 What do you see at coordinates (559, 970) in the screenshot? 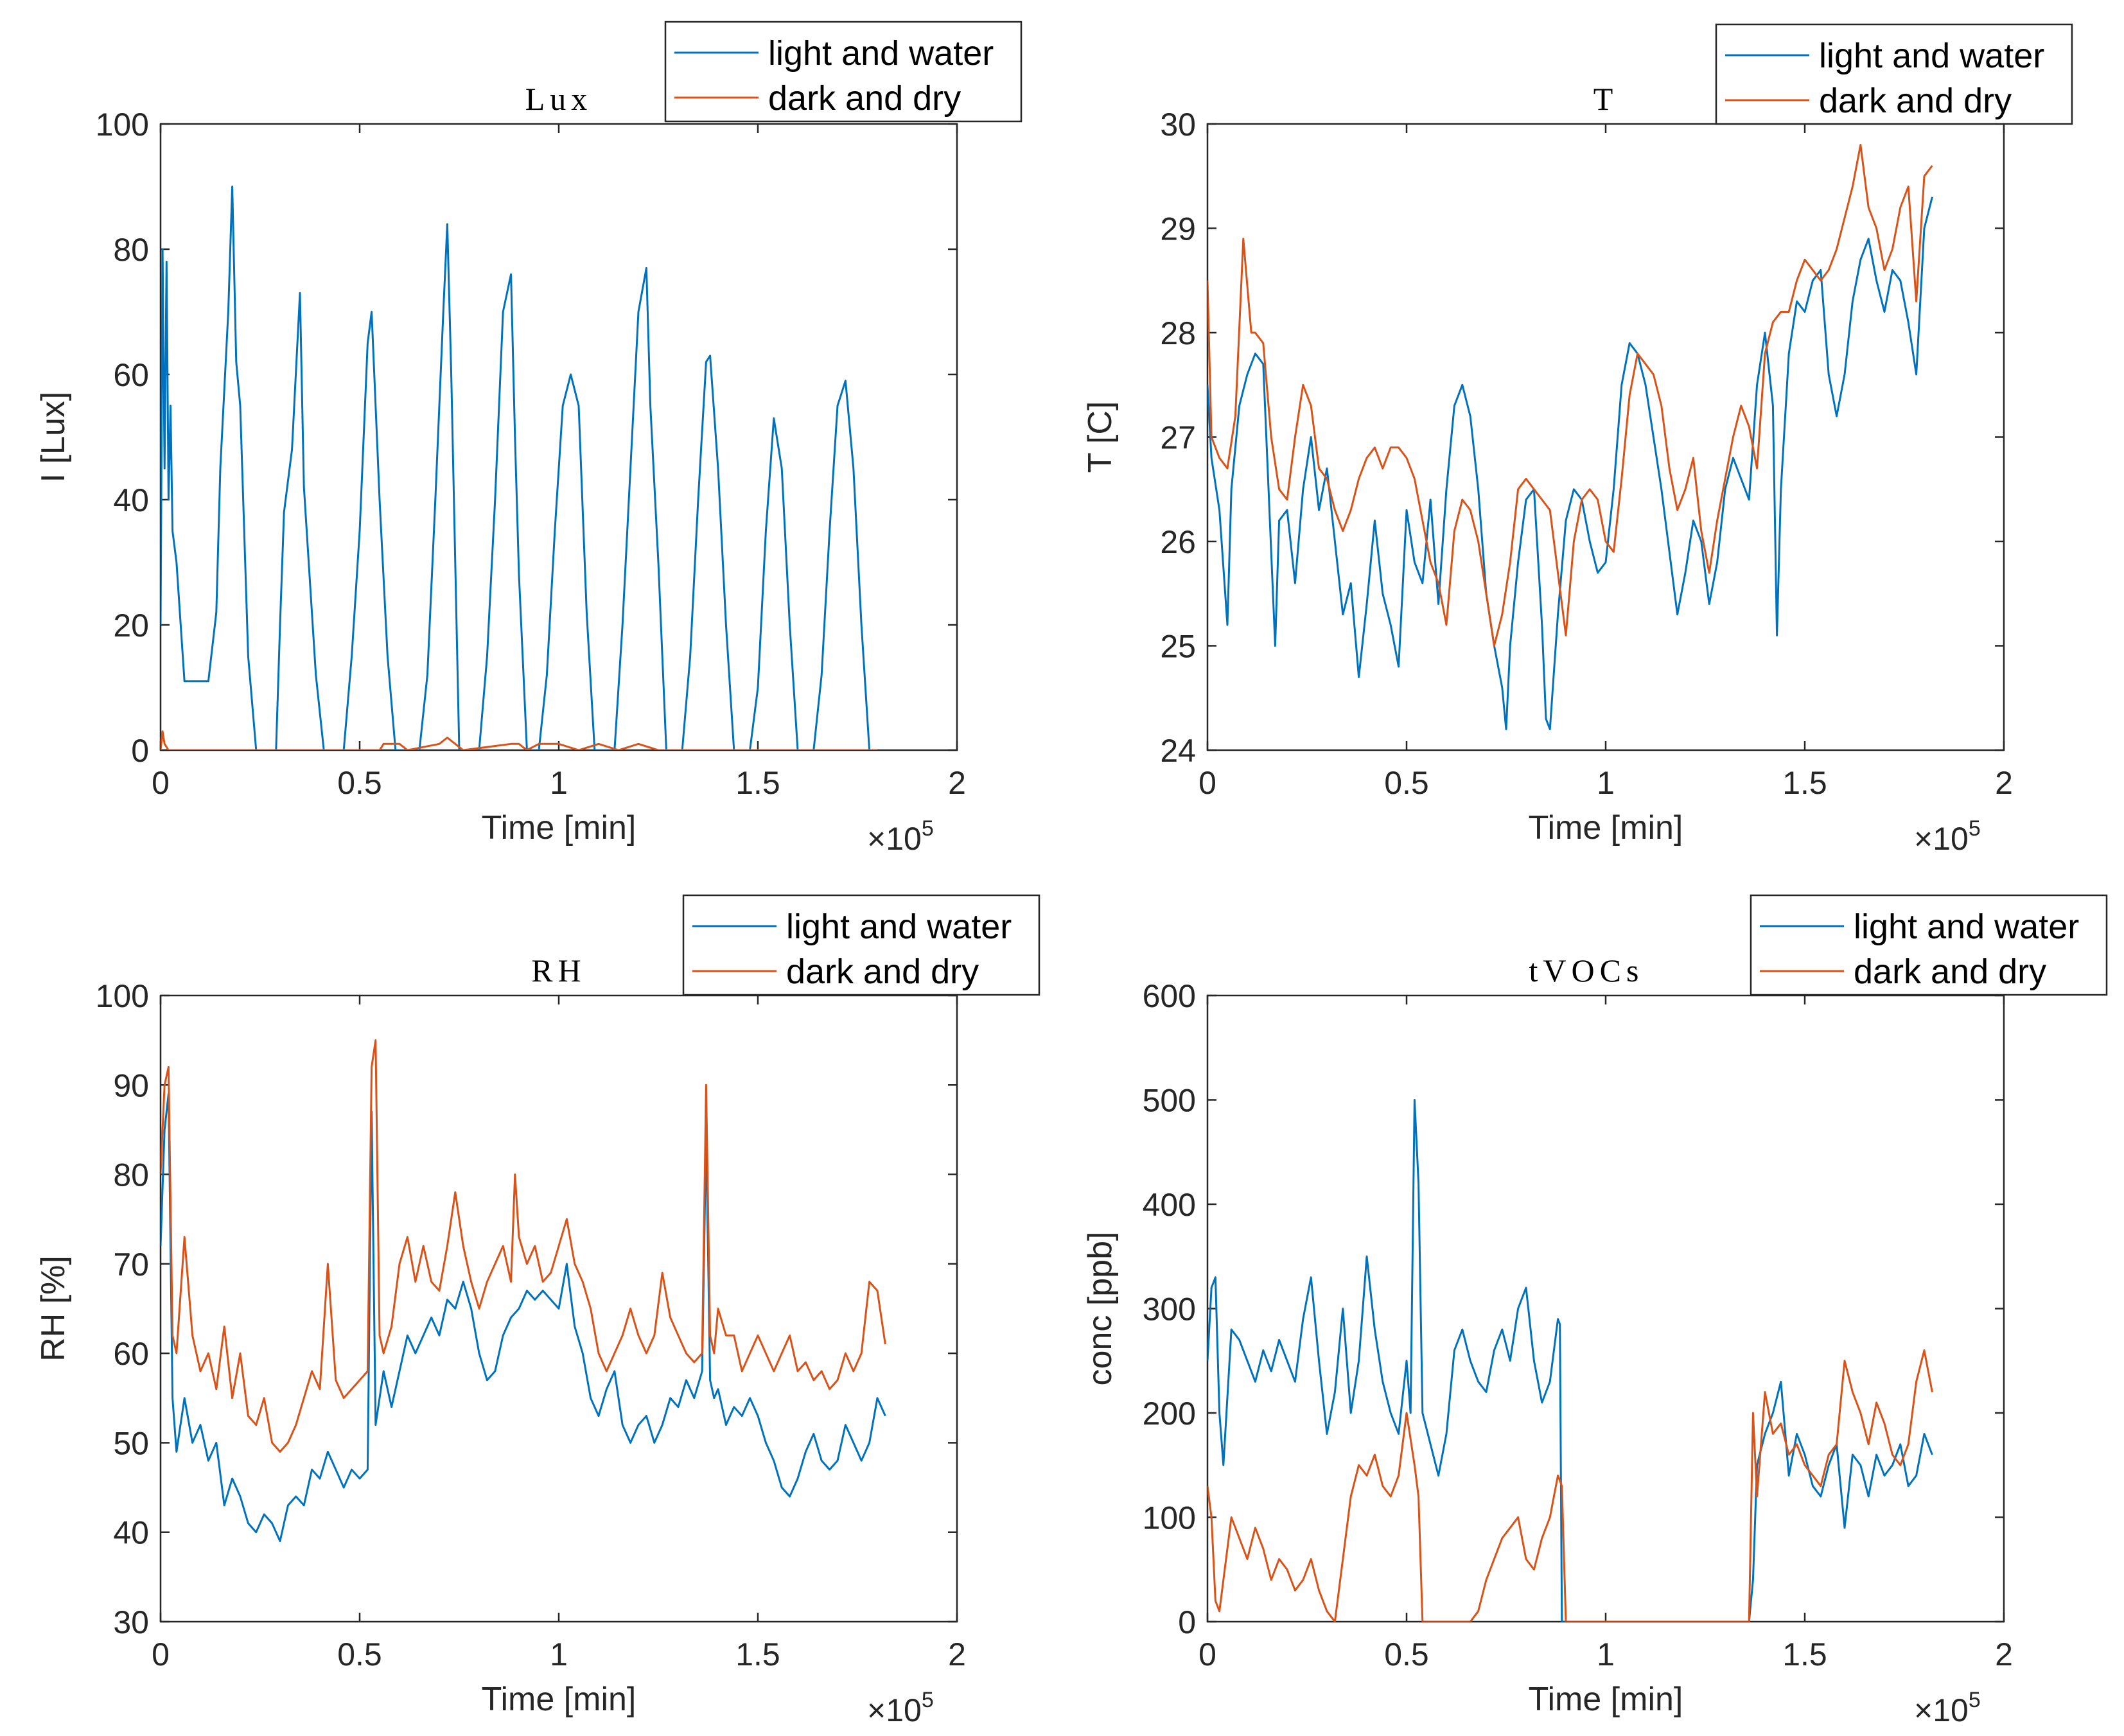
I see `plot-title: RH` at bounding box center [559, 970].